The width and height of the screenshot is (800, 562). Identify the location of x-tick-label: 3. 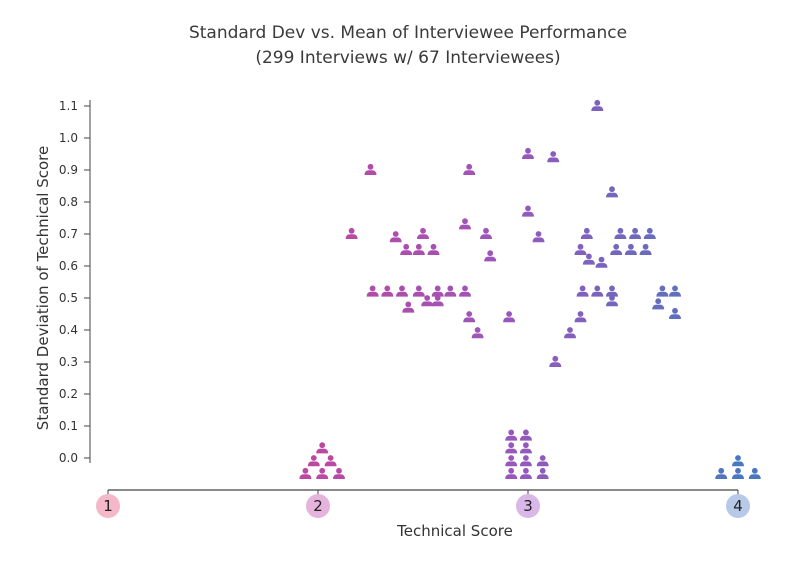
(528, 506).